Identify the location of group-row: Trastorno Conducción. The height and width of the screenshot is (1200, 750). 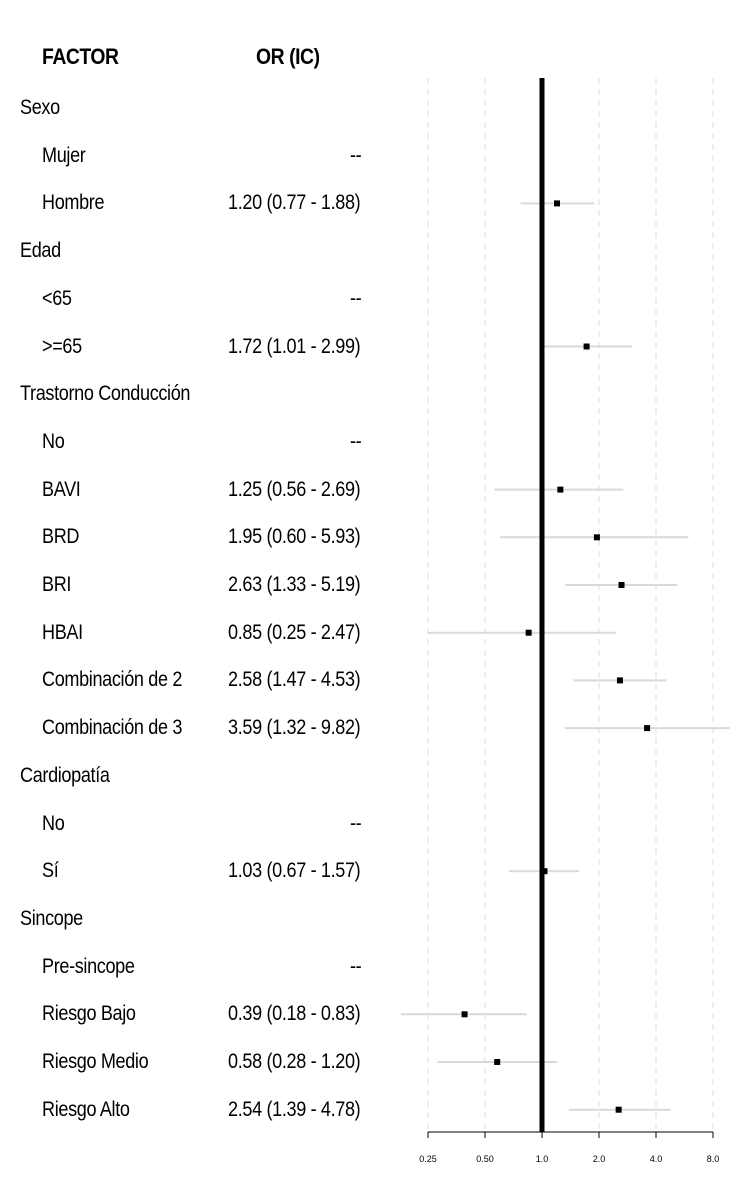
(190, 394).